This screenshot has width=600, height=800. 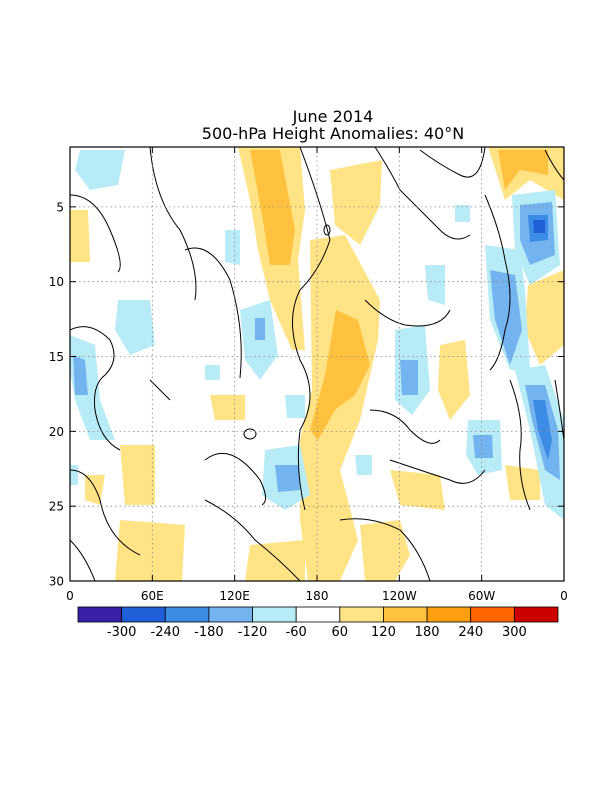 I want to click on x-tick-label: 60W, so click(x=481, y=596).